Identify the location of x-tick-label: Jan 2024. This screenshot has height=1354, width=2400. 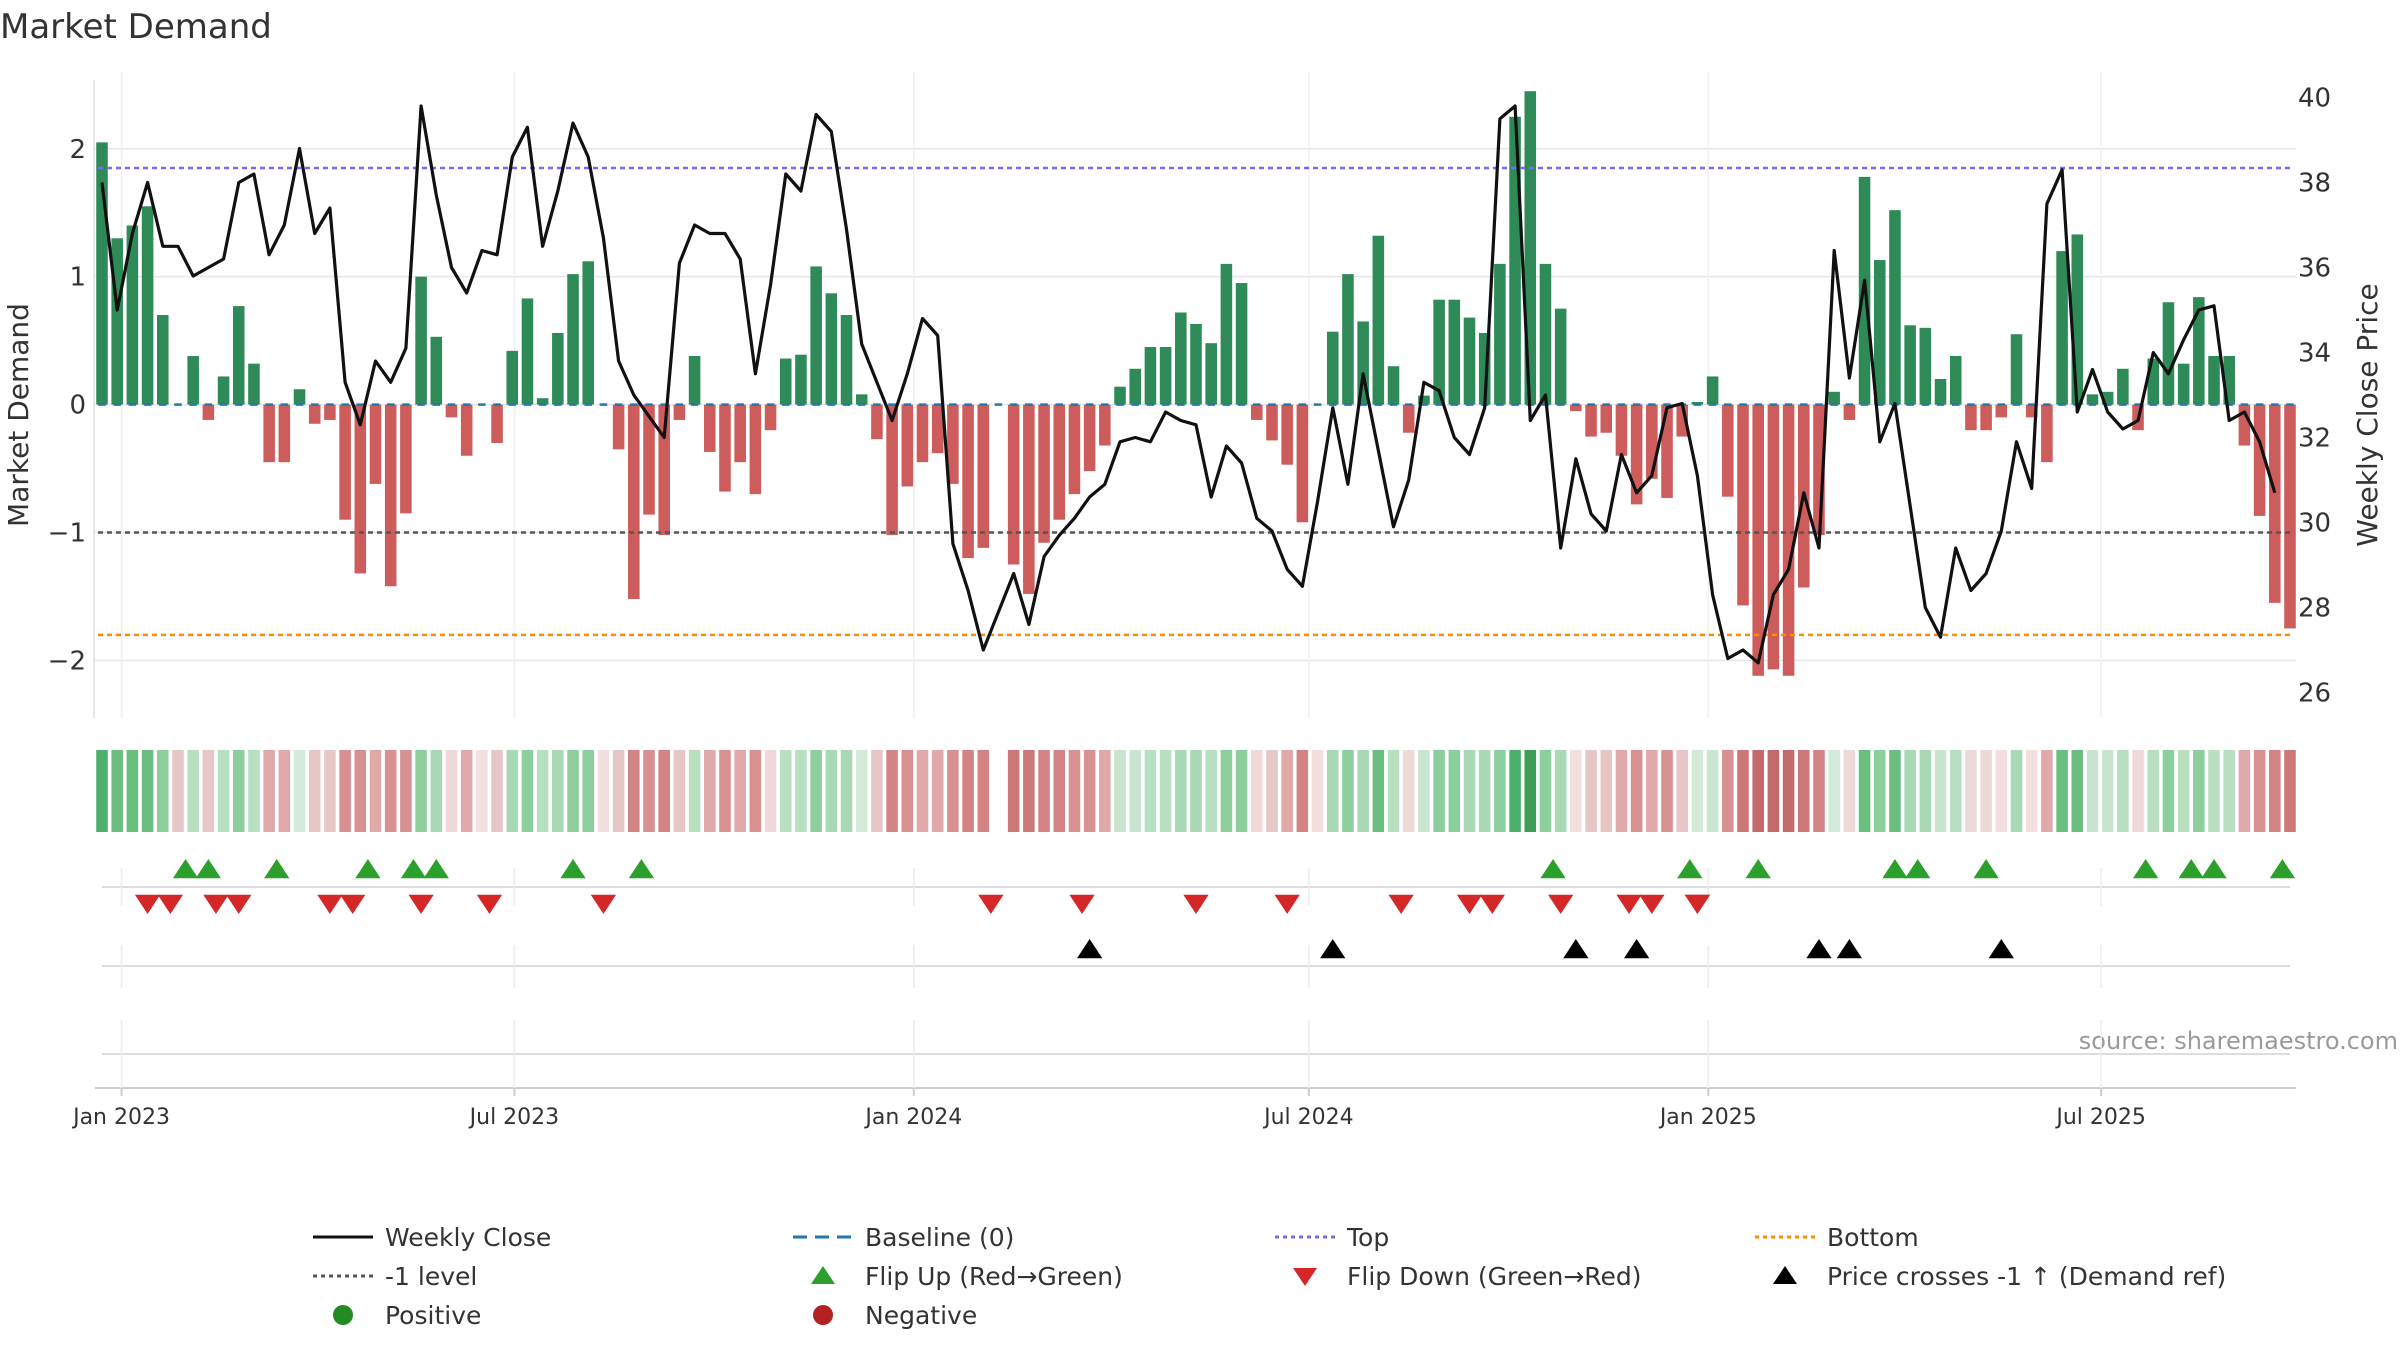
(912, 1117).